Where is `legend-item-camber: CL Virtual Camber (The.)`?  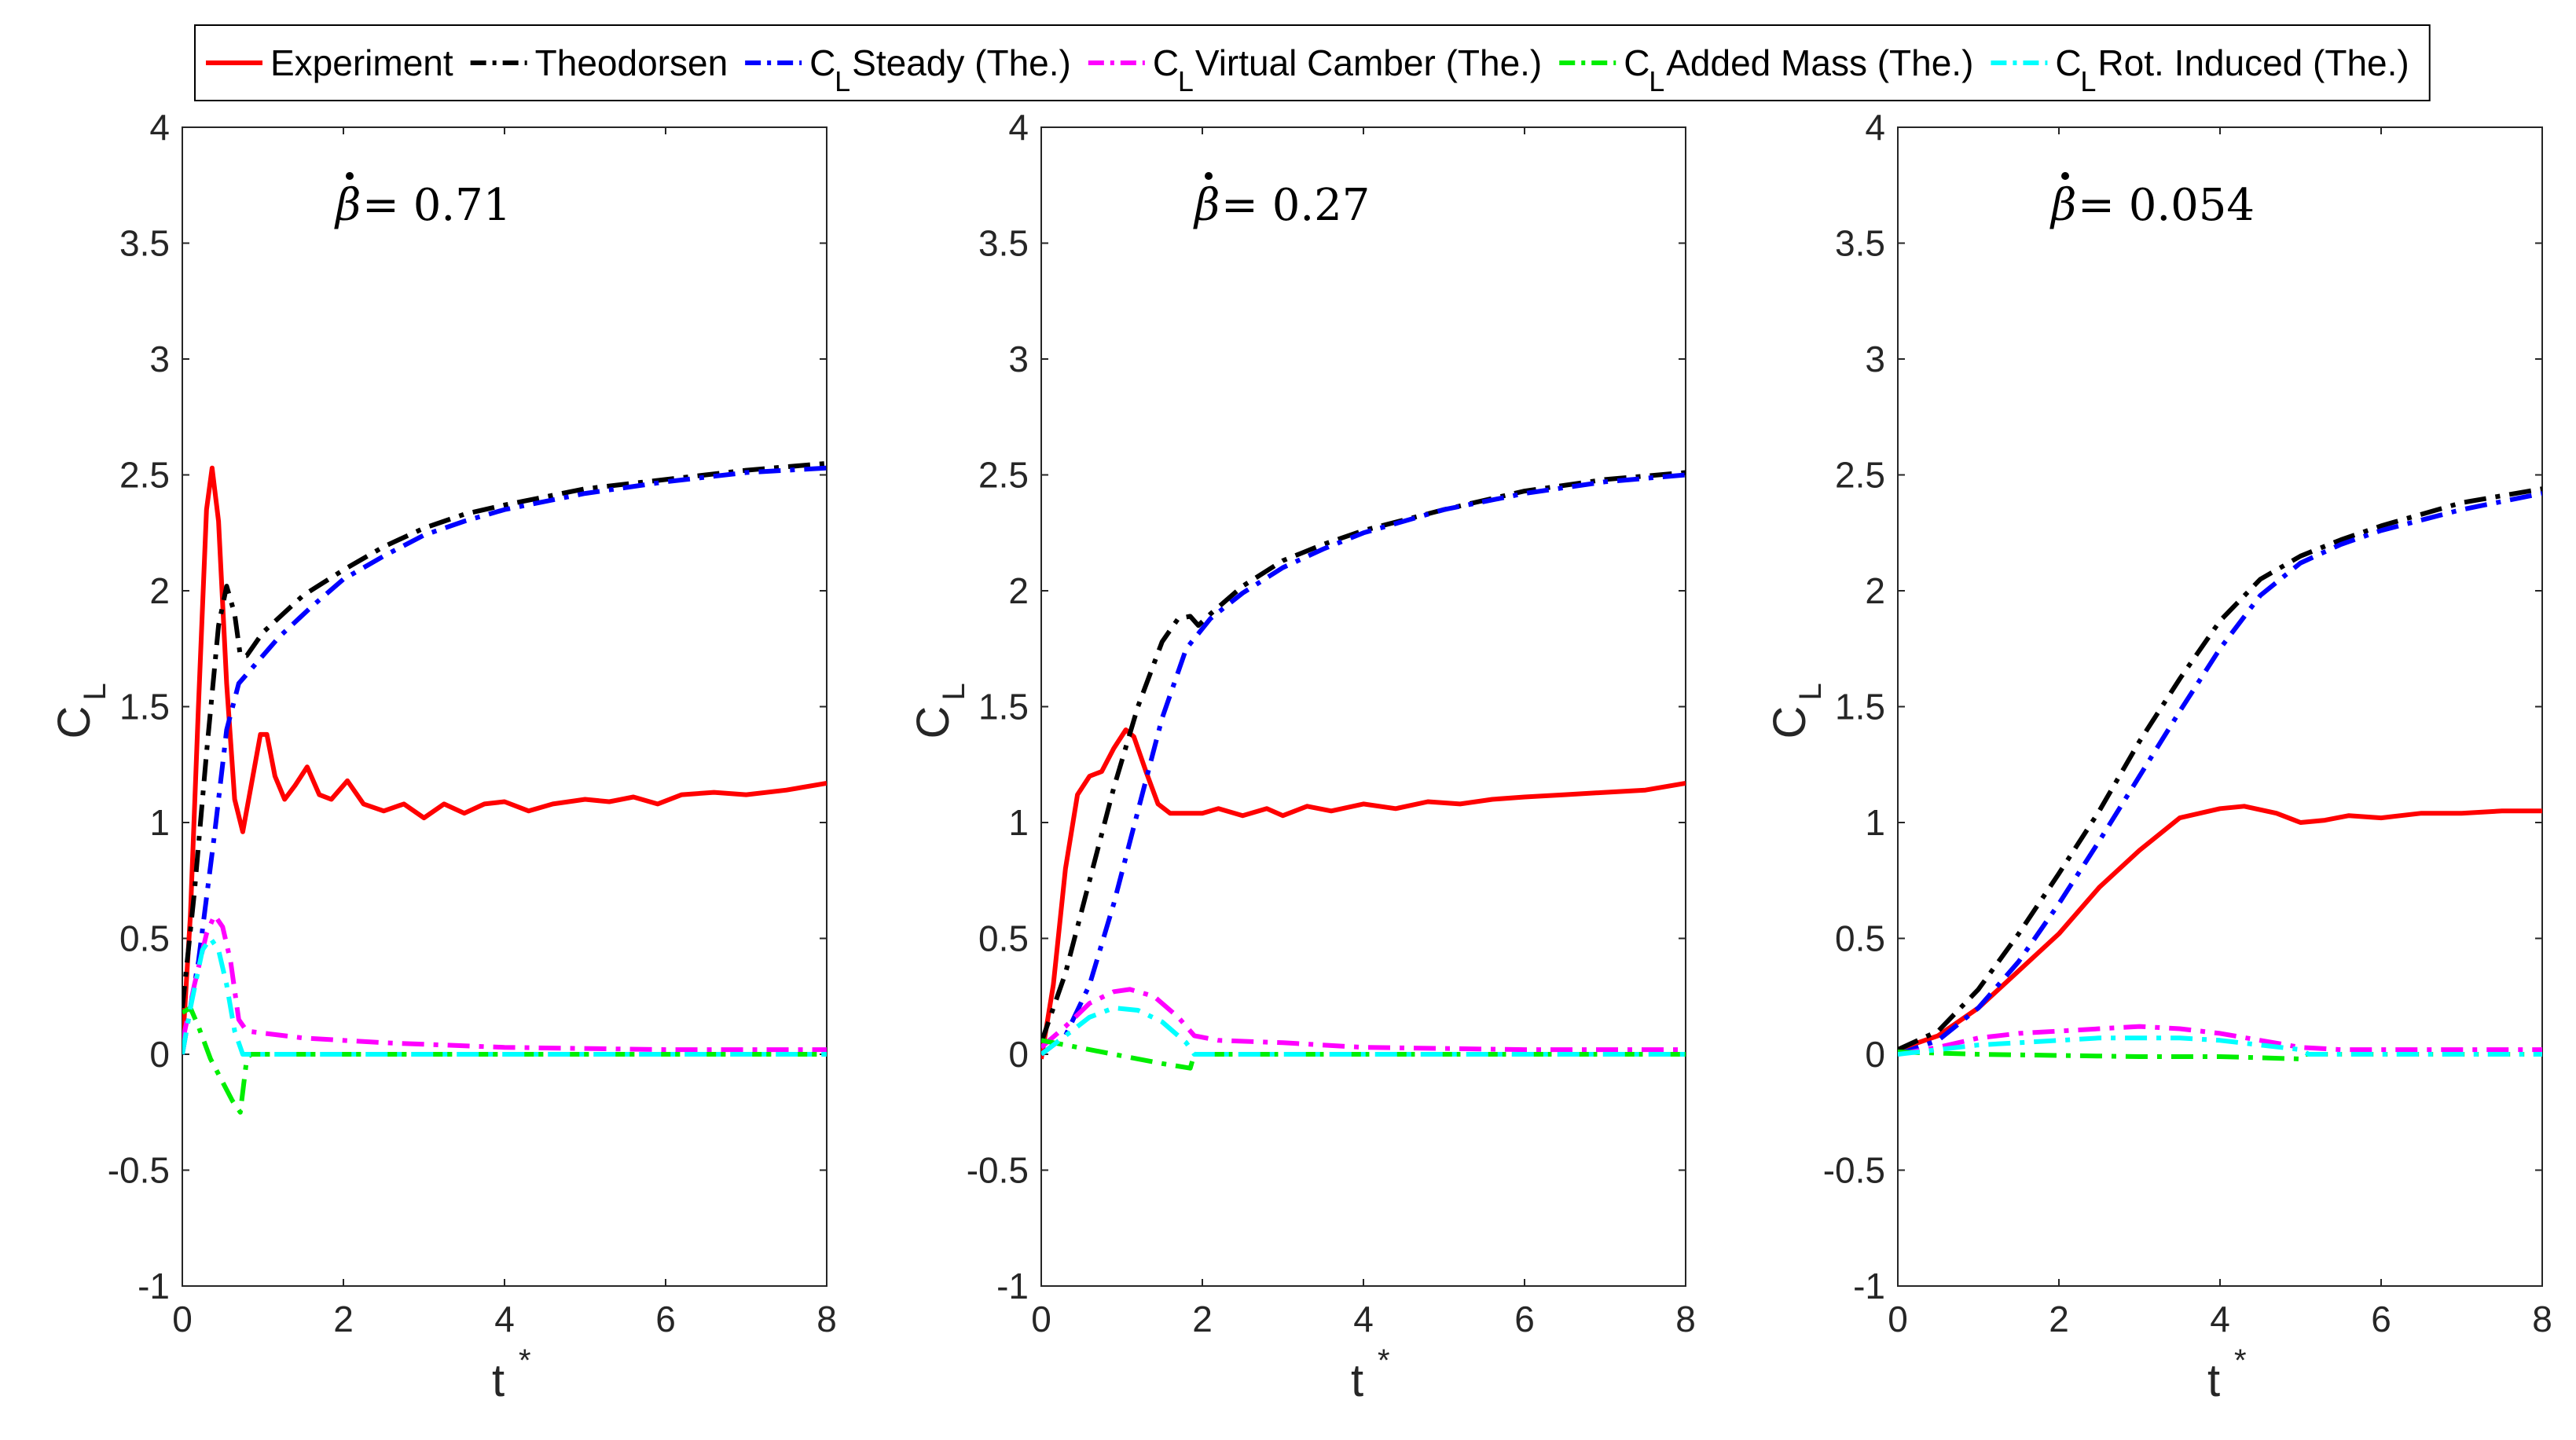 legend-item-camber: CL Virtual Camber (The.) is located at coordinates (1315, 69).